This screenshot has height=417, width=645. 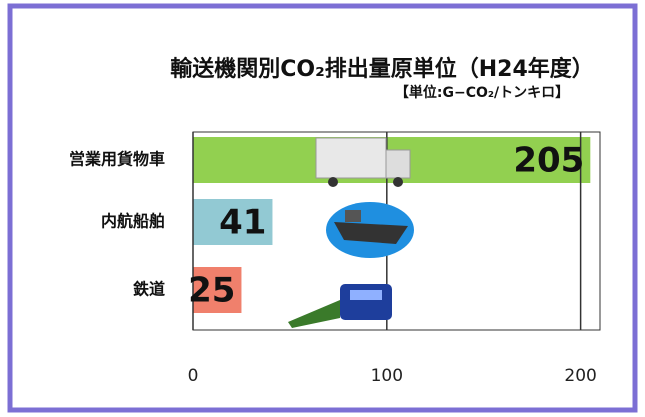 I want to click on data-label: 41, so click(x=242, y=223).